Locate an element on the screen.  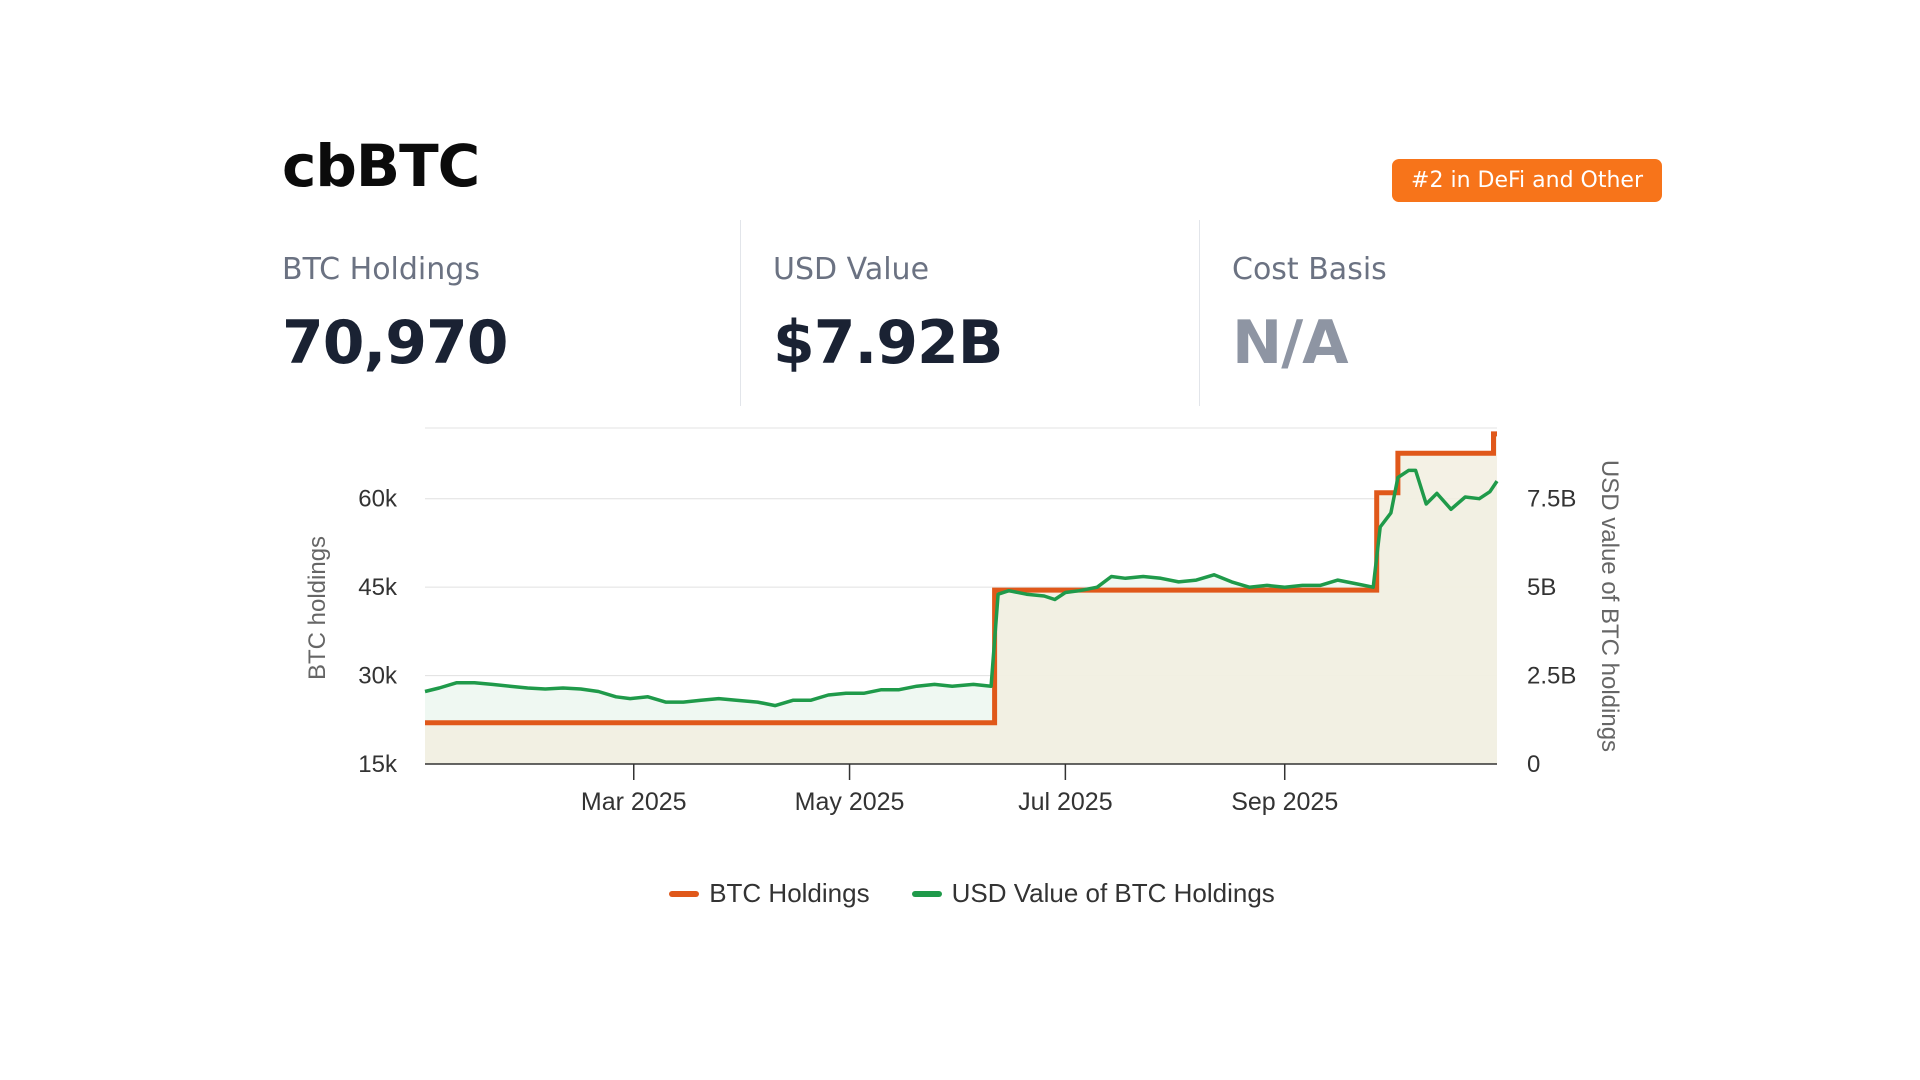
stat-value: 70,970 is located at coordinates (395, 343).